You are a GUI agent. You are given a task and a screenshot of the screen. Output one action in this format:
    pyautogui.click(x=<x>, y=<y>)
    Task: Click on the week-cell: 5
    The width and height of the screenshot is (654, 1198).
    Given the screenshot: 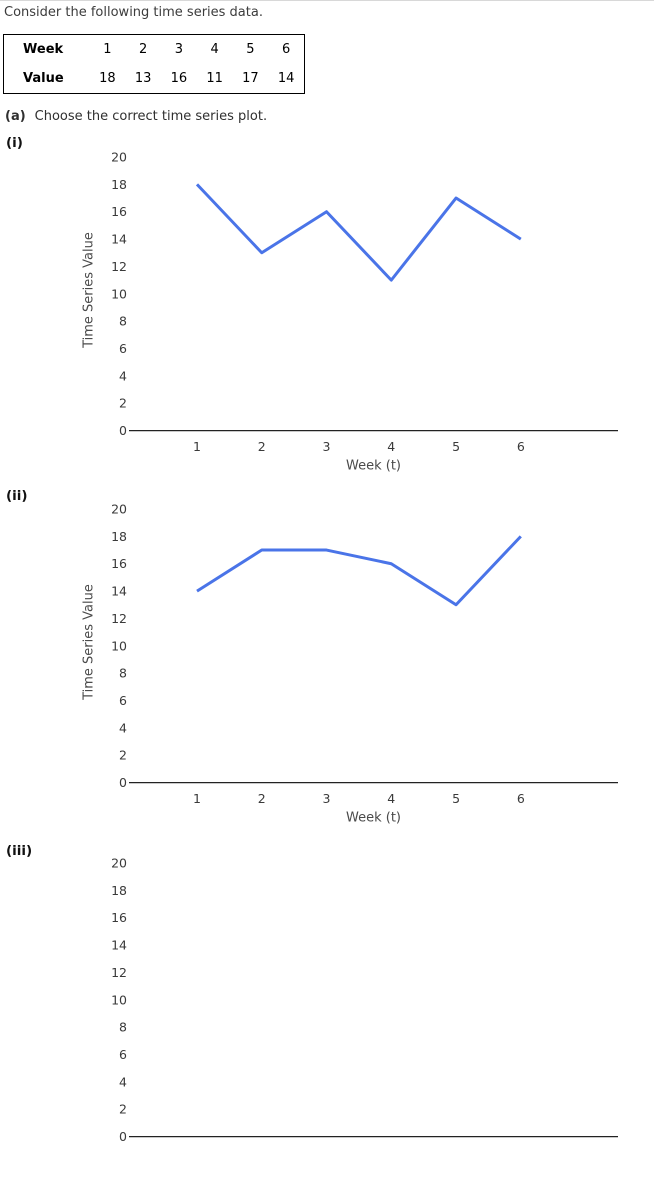 What is the action you would take?
    pyautogui.click(x=250, y=49)
    